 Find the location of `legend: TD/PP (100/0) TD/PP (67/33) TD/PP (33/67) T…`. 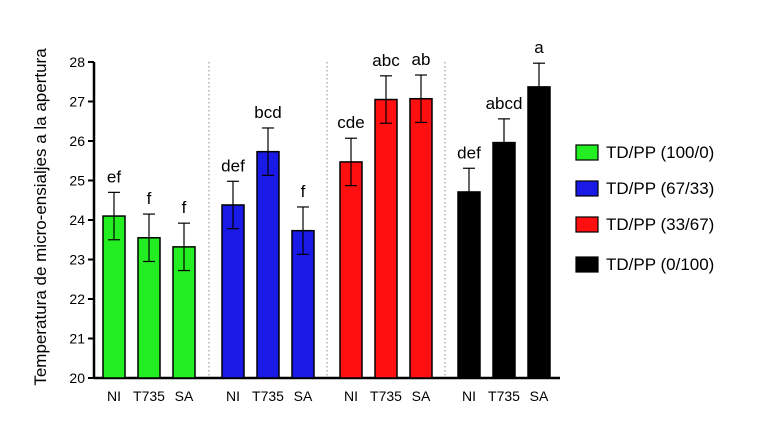

legend: TD/PP (100/0) TD/PP (67/33) TD/PP (33/67) T… is located at coordinates (644, 208).